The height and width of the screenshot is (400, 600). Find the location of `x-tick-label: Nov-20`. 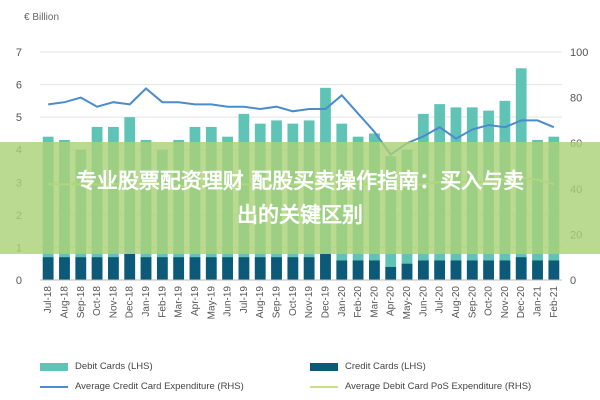

x-tick-label: Nov-20 is located at coordinates (505, 302).